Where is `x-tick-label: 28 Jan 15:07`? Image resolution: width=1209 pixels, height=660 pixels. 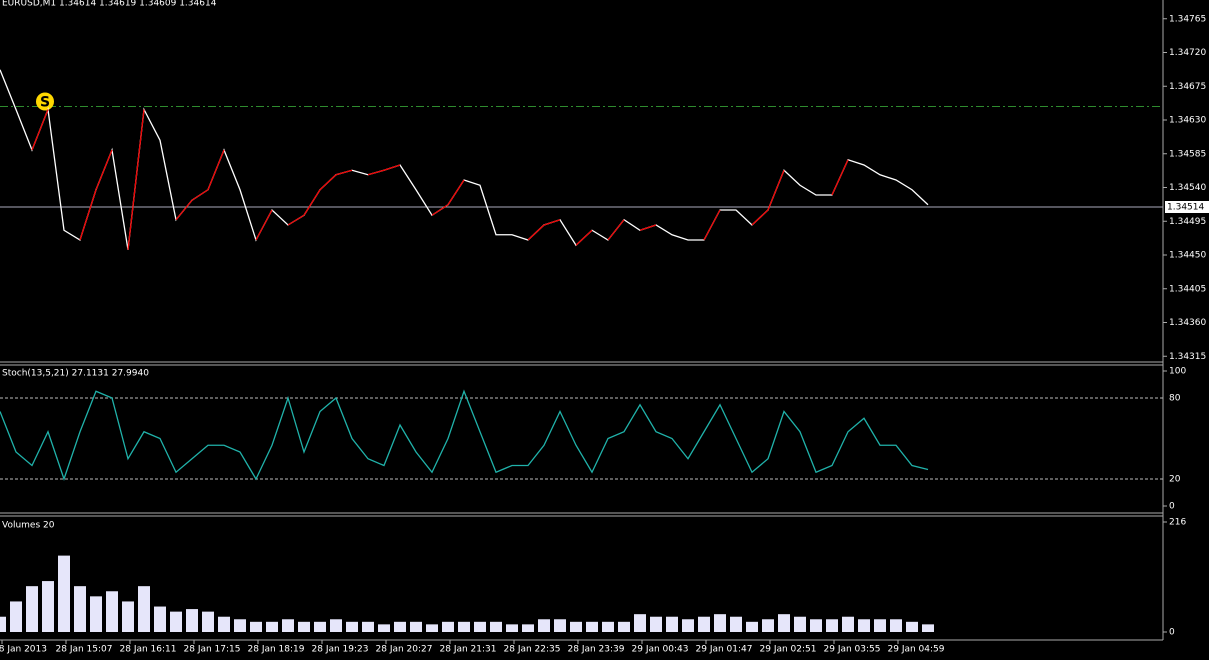 x-tick-label: 28 Jan 15:07 is located at coordinates (84, 650).